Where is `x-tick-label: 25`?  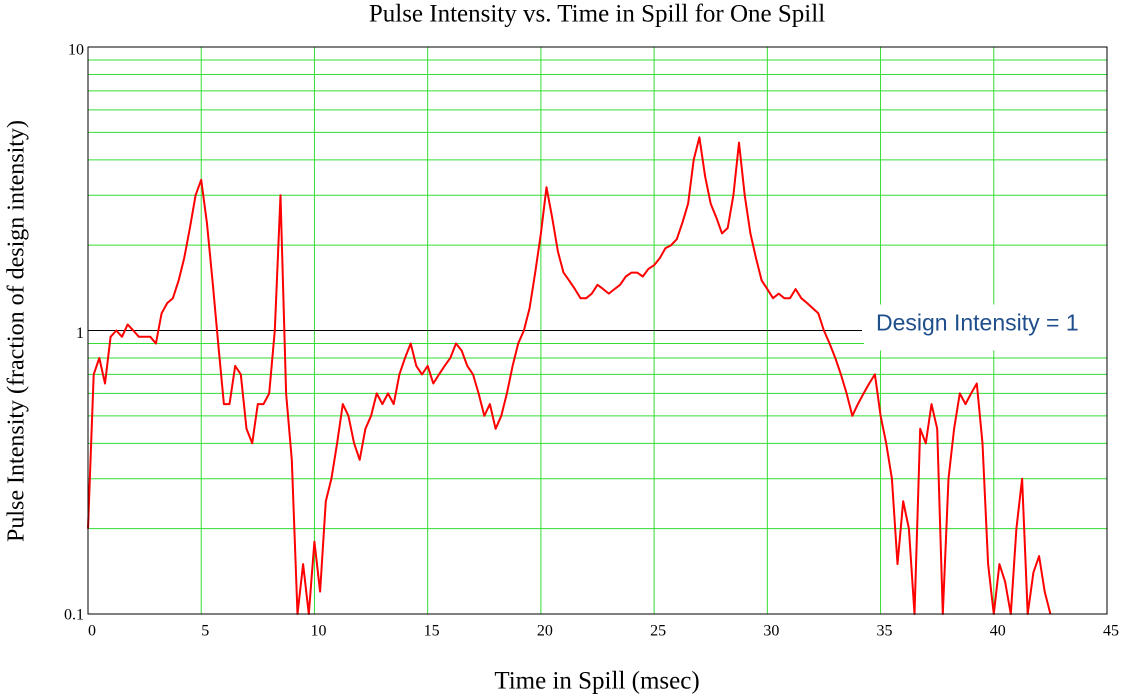
x-tick-label: 25 is located at coordinates (658, 631).